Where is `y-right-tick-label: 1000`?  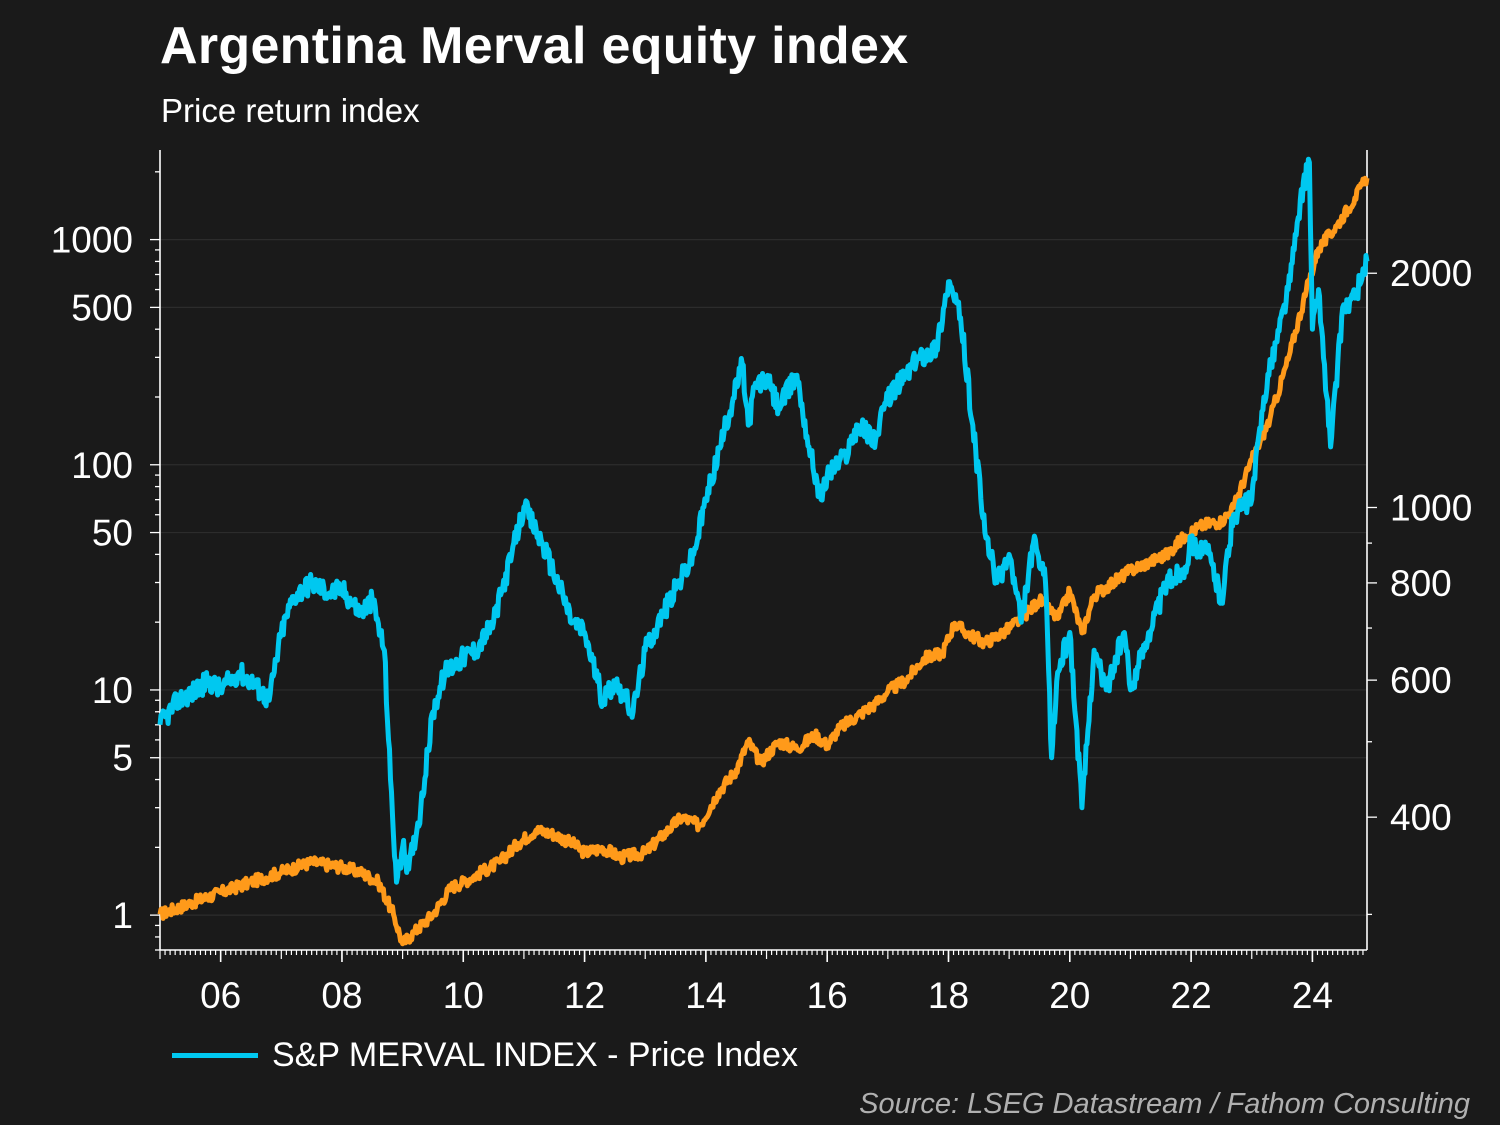 y-right-tick-label: 1000 is located at coordinates (1431, 507).